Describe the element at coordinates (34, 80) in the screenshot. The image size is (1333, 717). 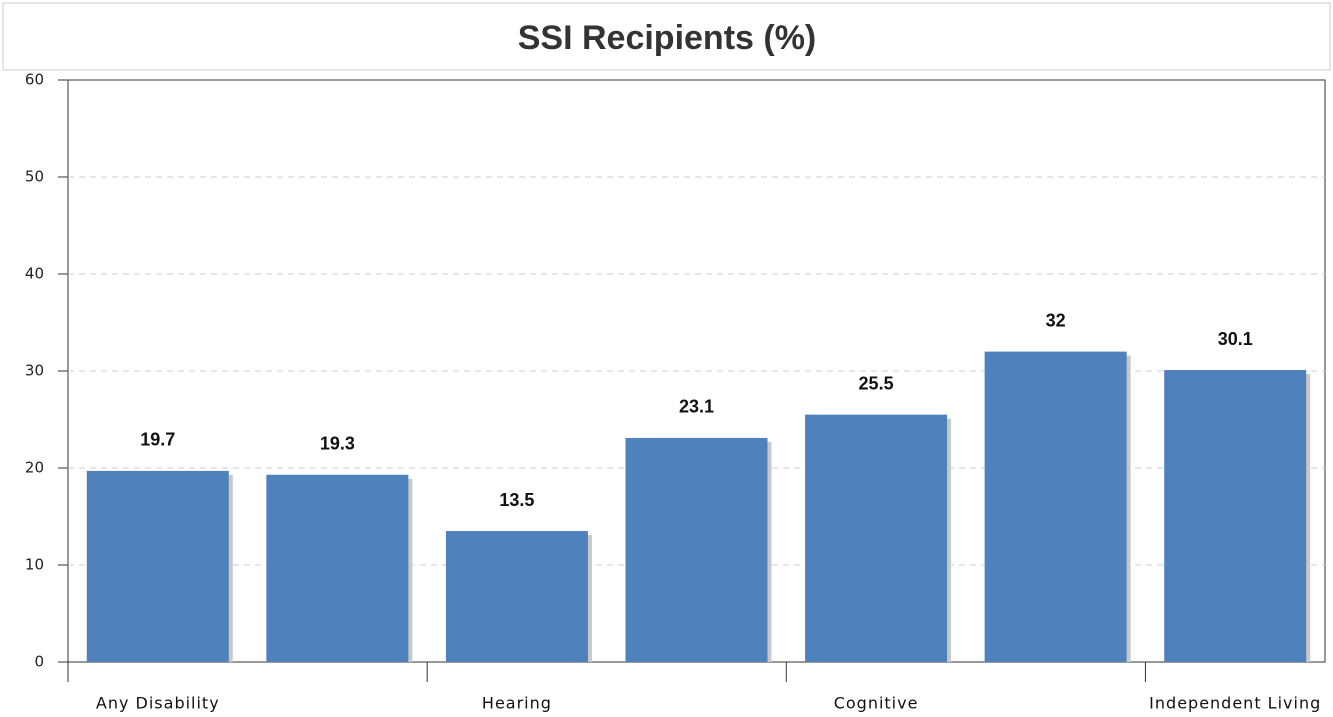
I see `y-tick-label: 60` at that location.